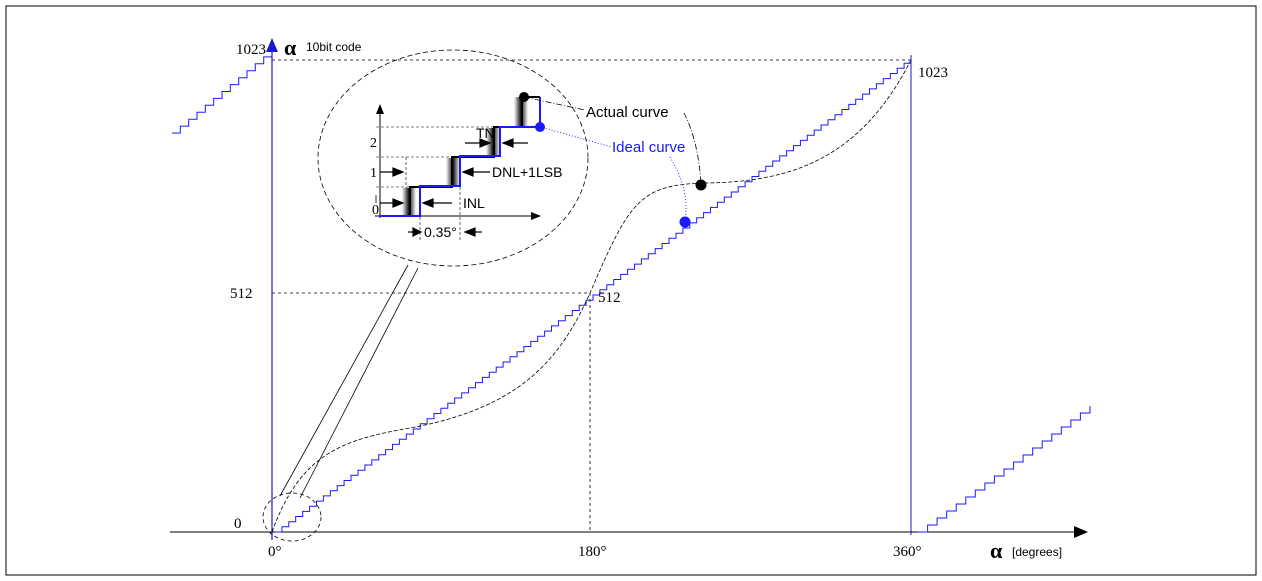 The height and width of the screenshot is (581, 1262). I want to click on actual-curve-marker, so click(701, 185).